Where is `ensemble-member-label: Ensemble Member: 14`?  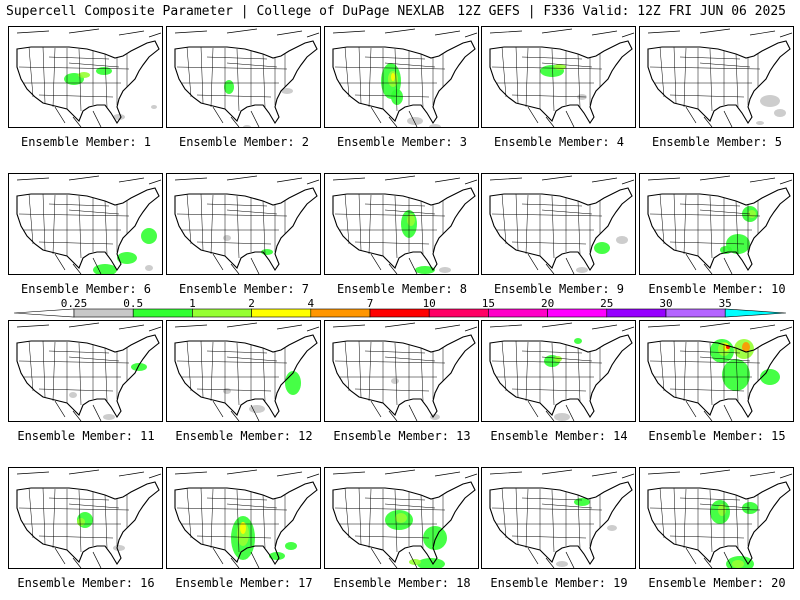 ensemble-member-label: Ensemble Member: 14 is located at coordinates (559, 436).